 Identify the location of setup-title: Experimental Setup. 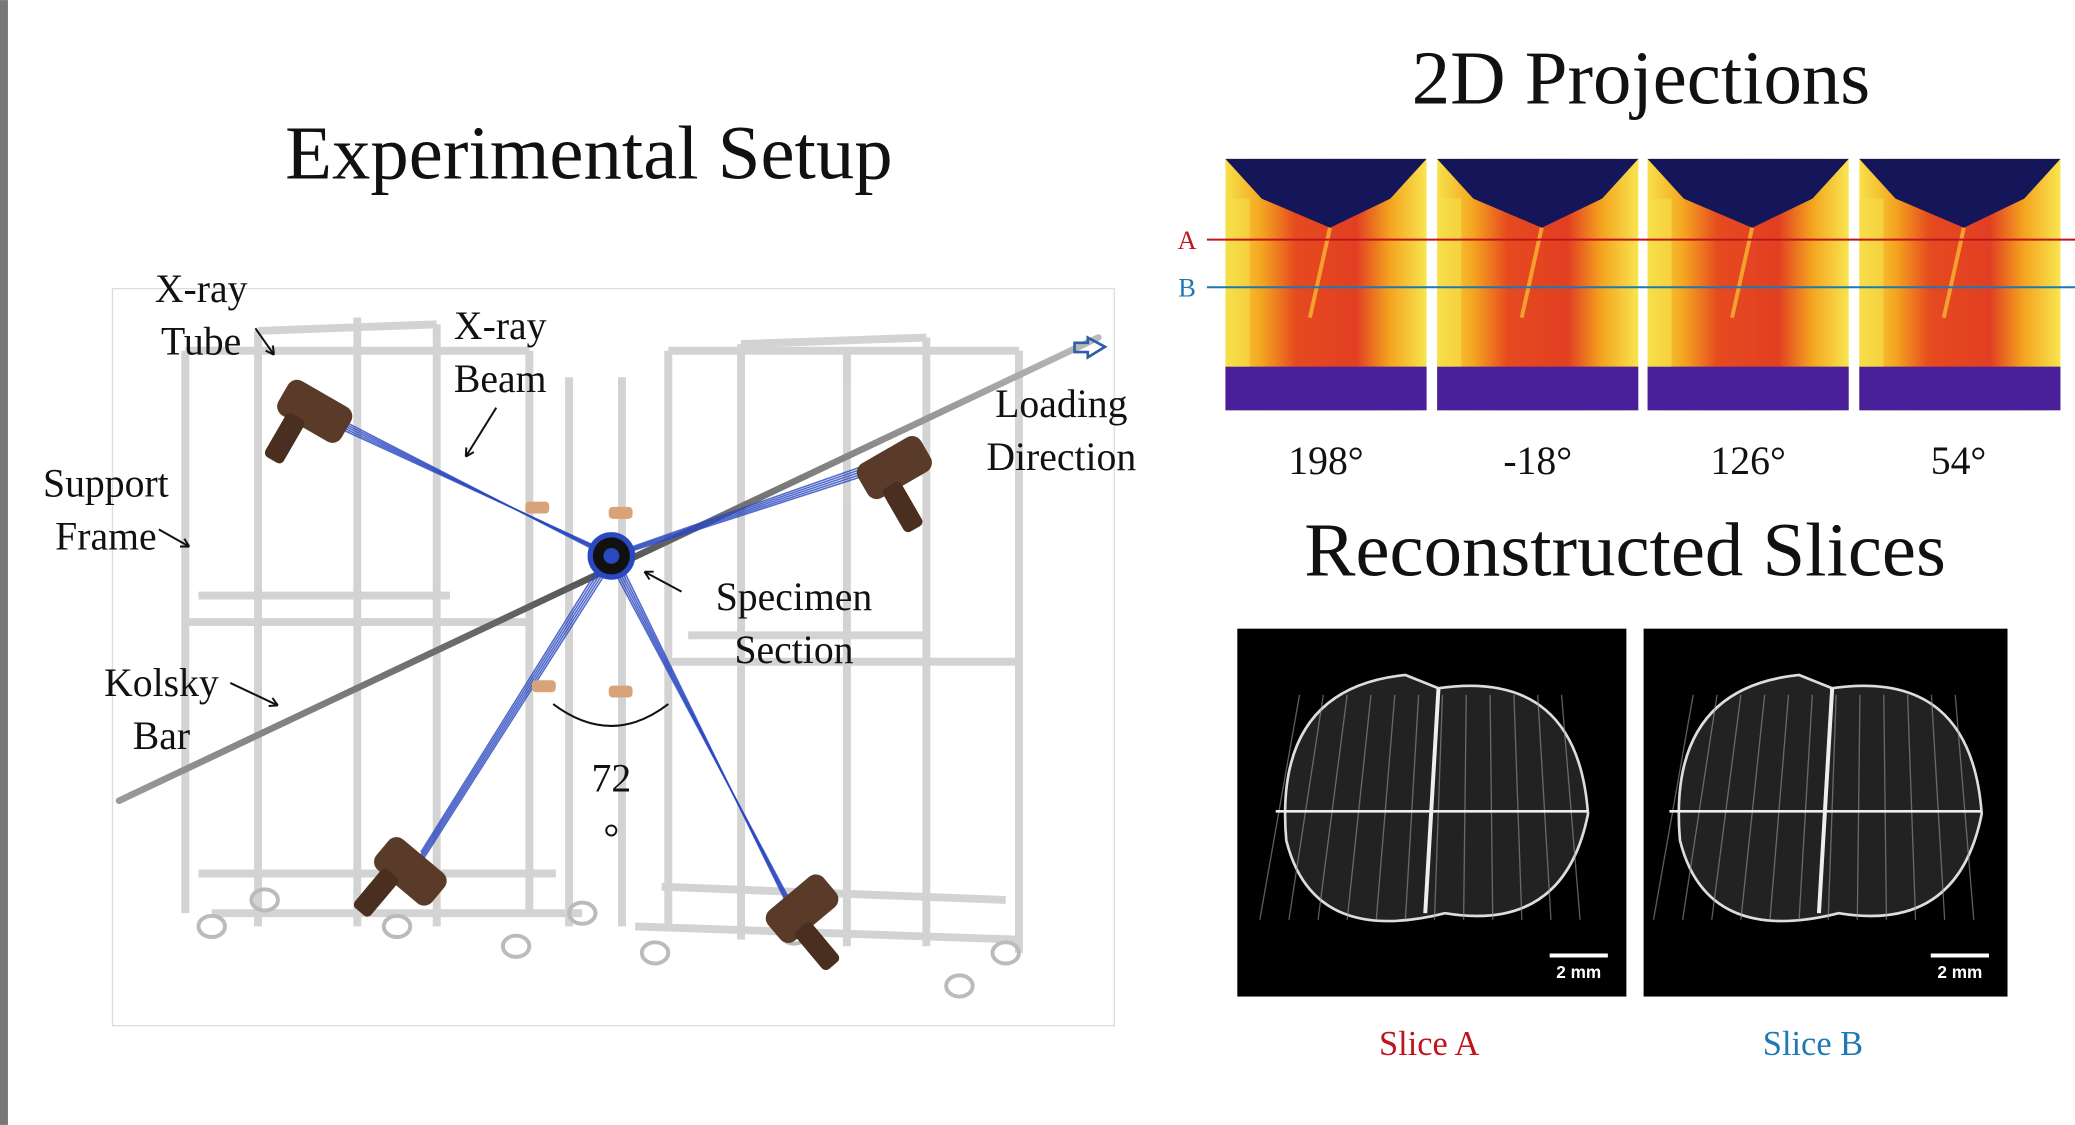
(588, 153).